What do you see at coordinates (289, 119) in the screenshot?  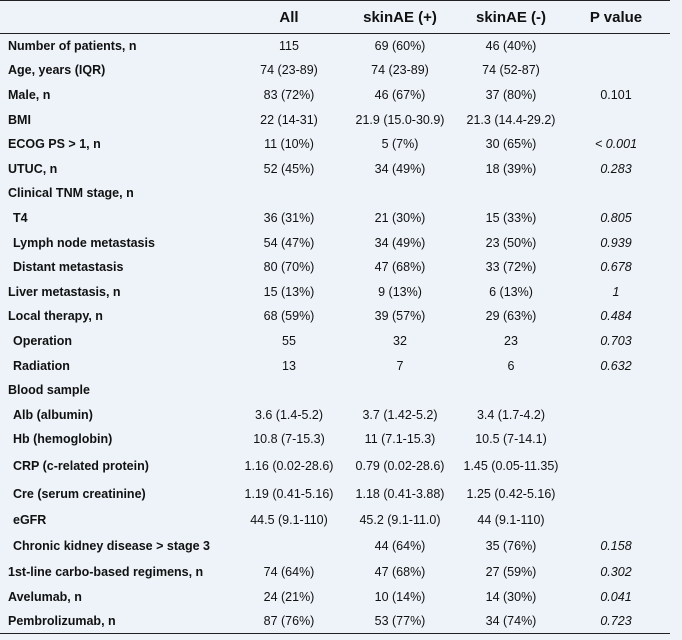 I see `cell-all: 22 (14-31)` at bounding box center [289, 119].